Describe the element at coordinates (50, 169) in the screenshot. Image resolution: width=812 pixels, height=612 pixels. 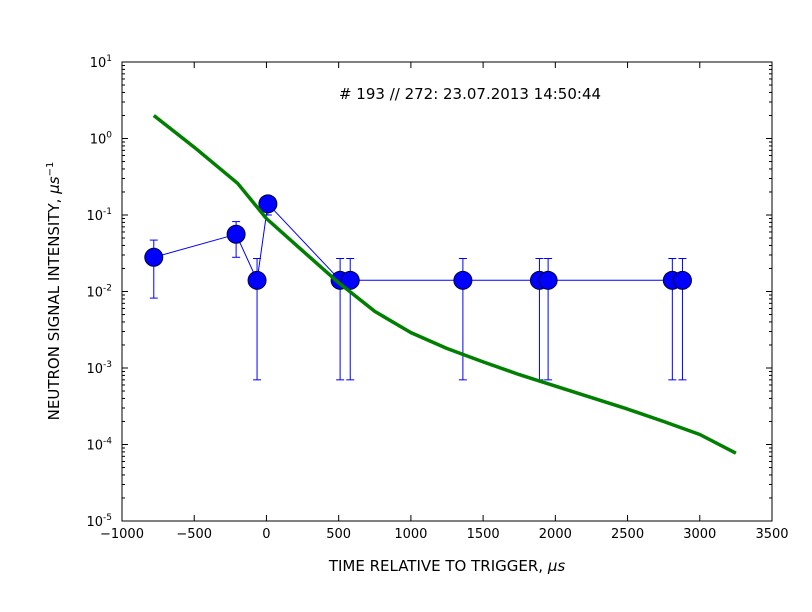
I see `y-axis-label-exponent: −1` at that location.